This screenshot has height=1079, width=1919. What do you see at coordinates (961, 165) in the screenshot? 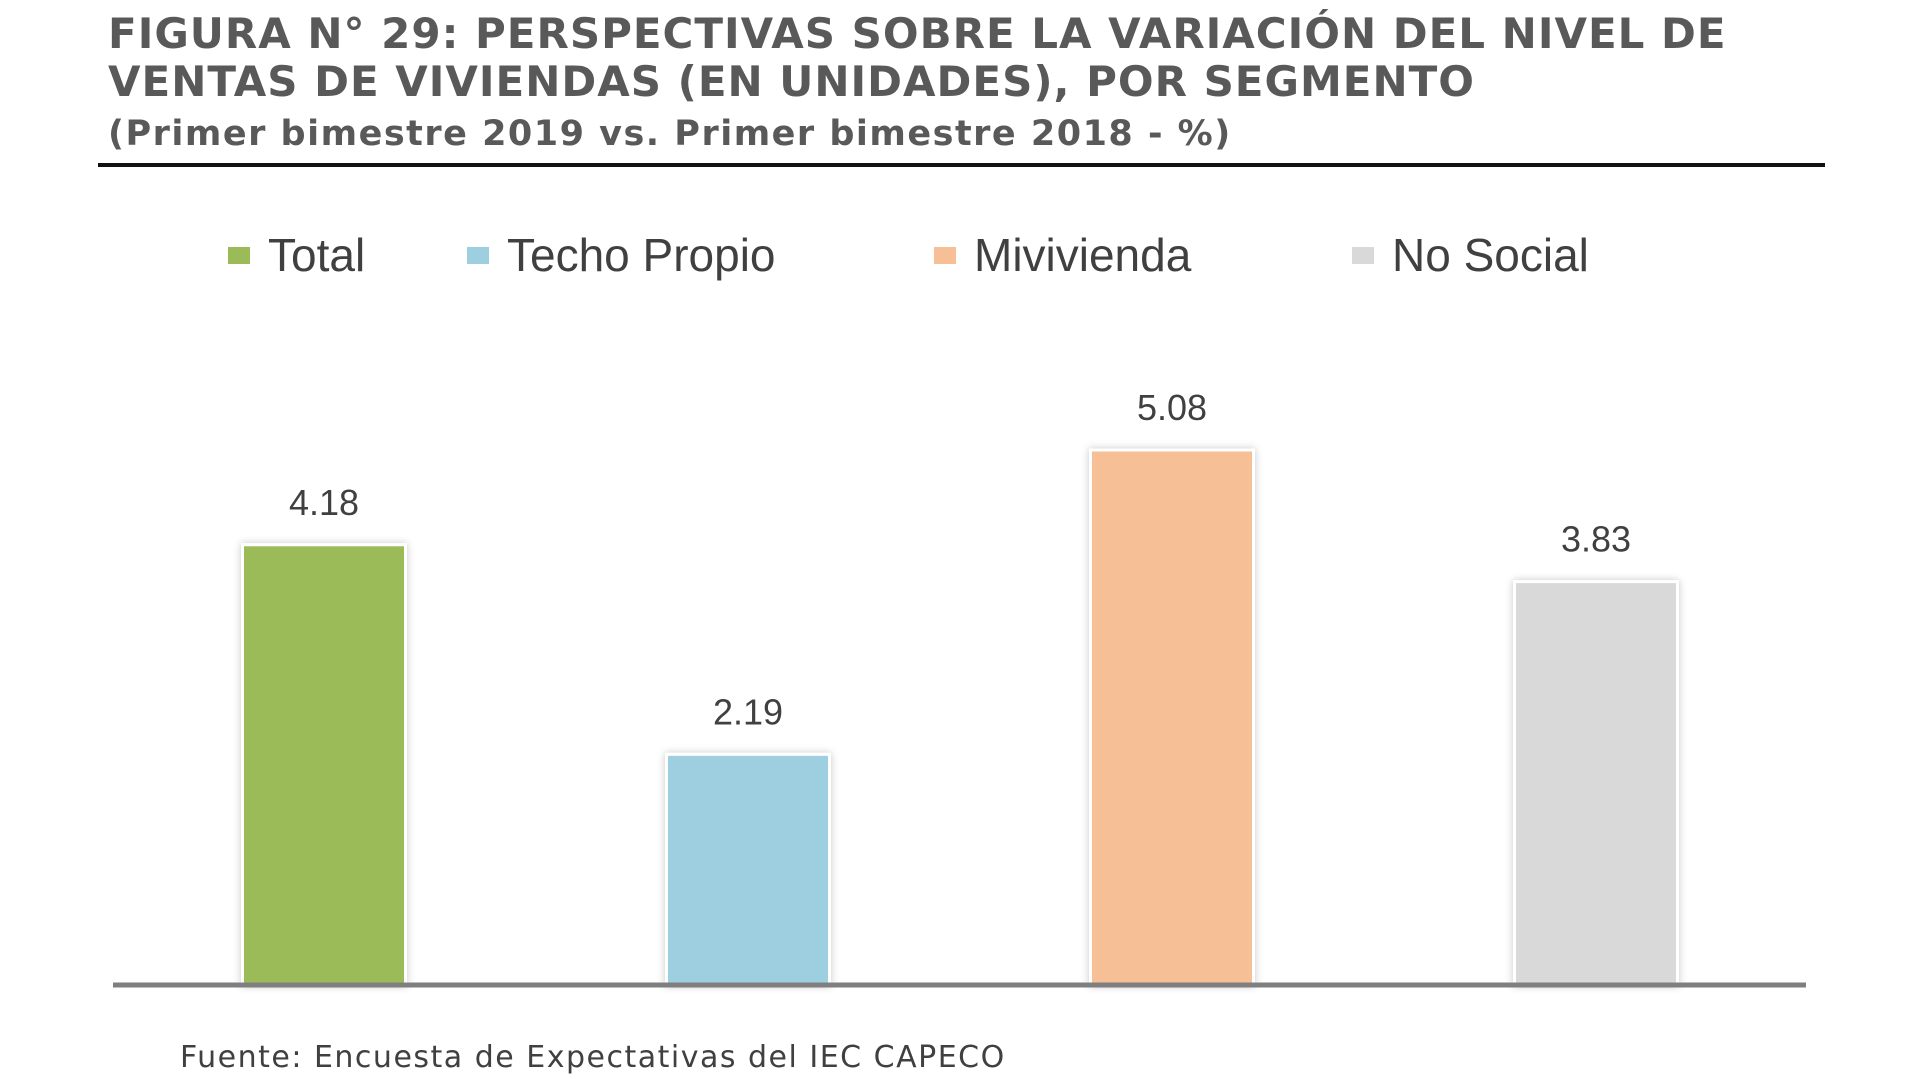
I see `title-divider` at bounding box center [961, 165].